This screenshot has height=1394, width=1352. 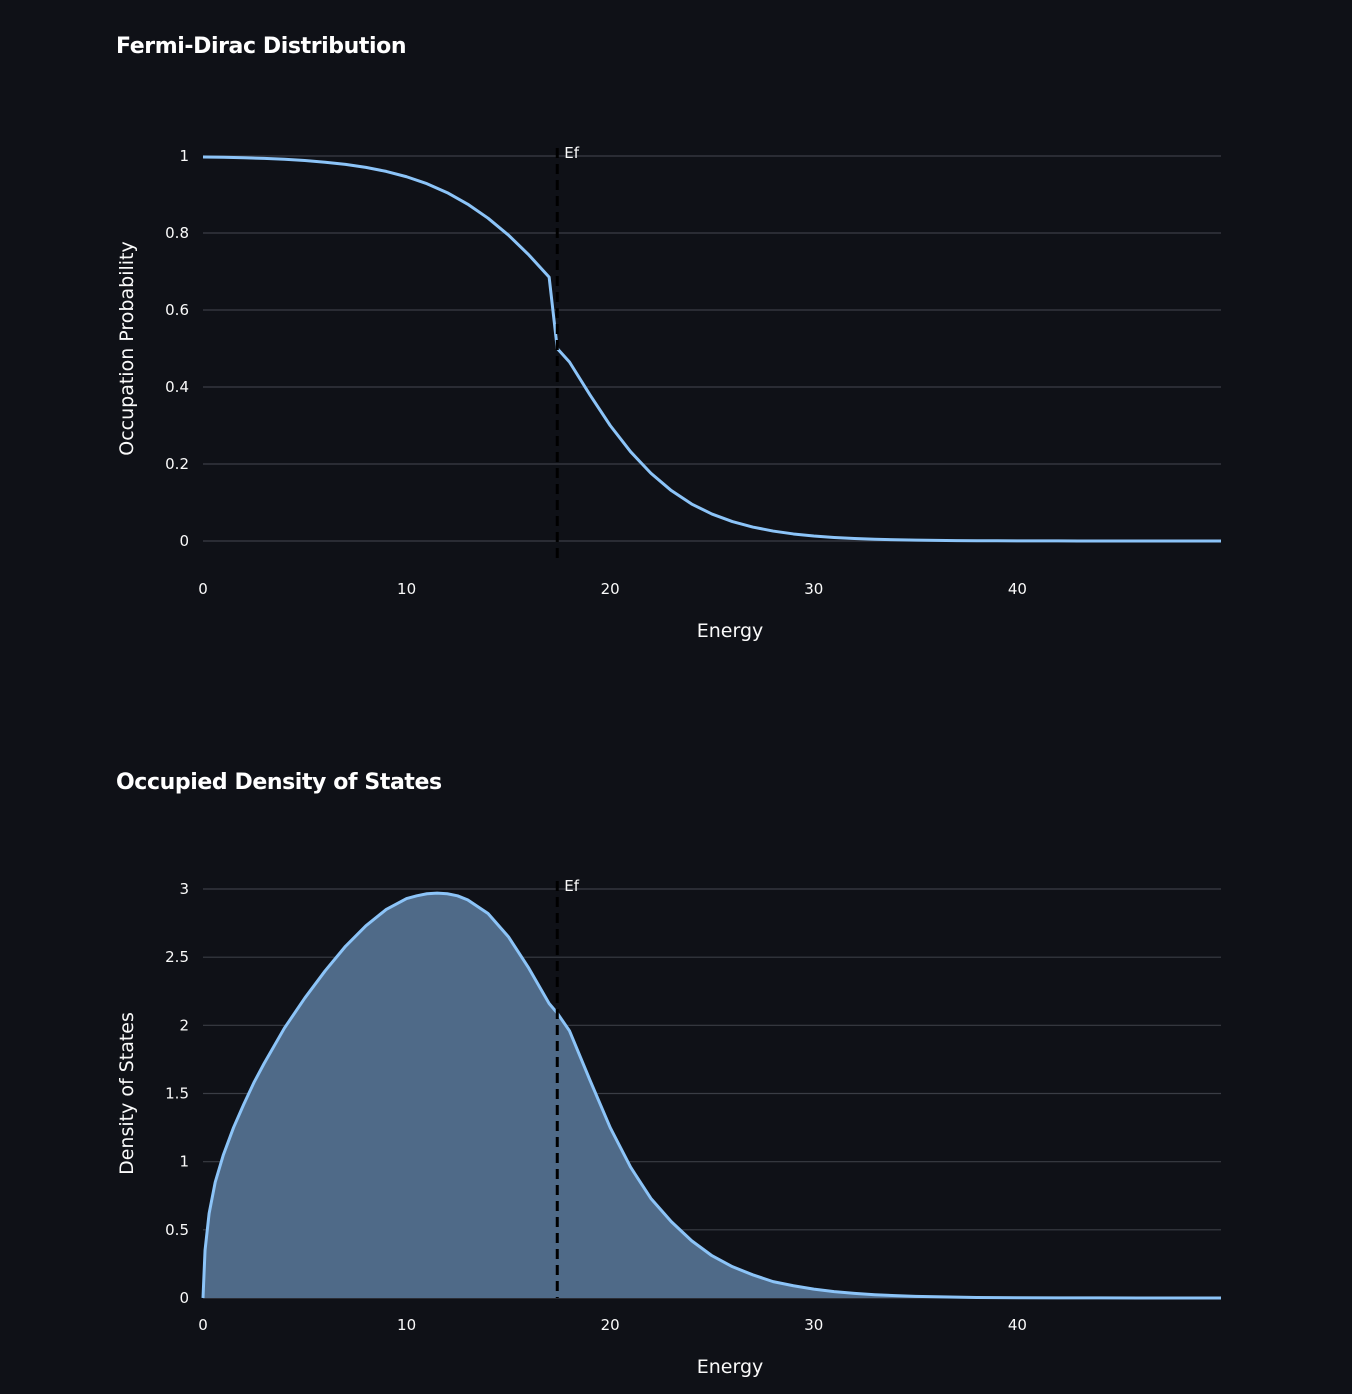 What do you see at coordinates (177, 1230) in the screenshot?
I see `y-tick-label: 0.5` at bounding box center [177, 1230].